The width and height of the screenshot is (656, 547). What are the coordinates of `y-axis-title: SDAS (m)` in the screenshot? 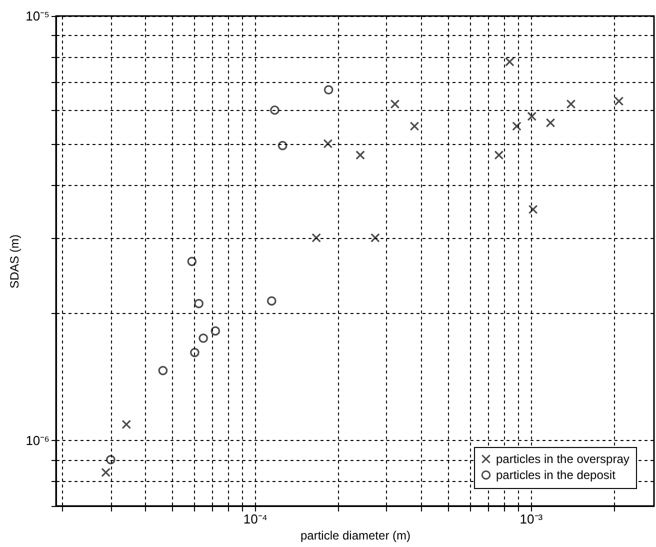 It's located at (15, 261).